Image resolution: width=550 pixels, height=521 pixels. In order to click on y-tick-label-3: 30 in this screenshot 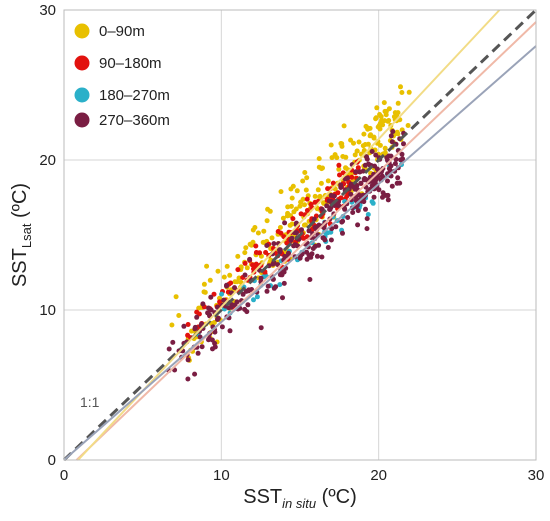, I will do `click(47, 10)`.